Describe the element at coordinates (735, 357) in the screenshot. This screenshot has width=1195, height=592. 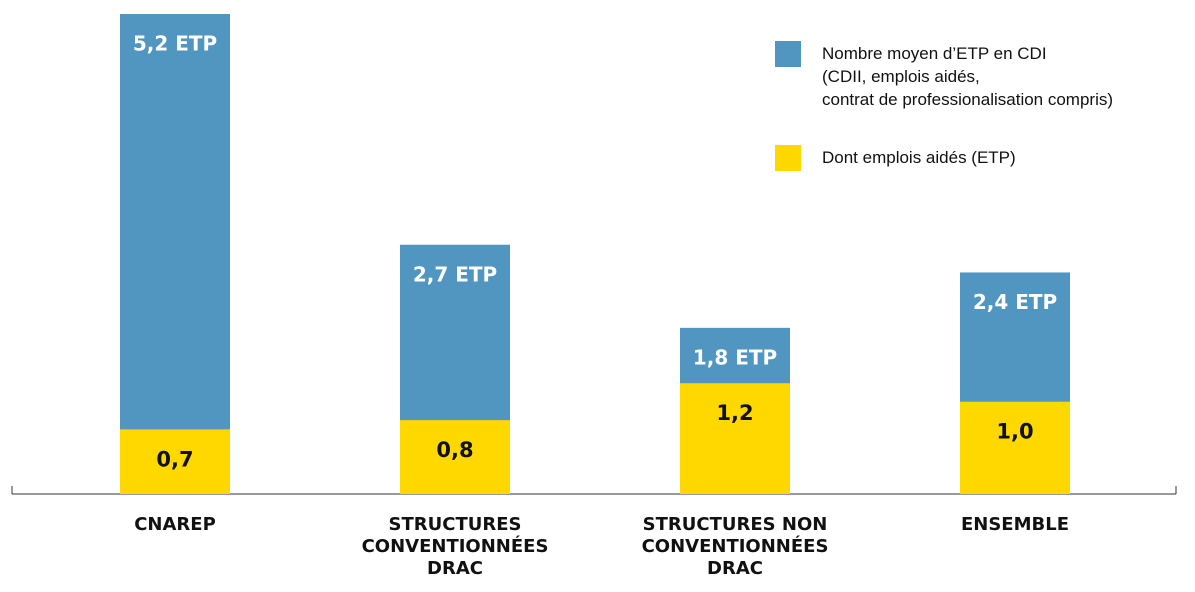
I see `data-label: 1,8 ETP` at that location.